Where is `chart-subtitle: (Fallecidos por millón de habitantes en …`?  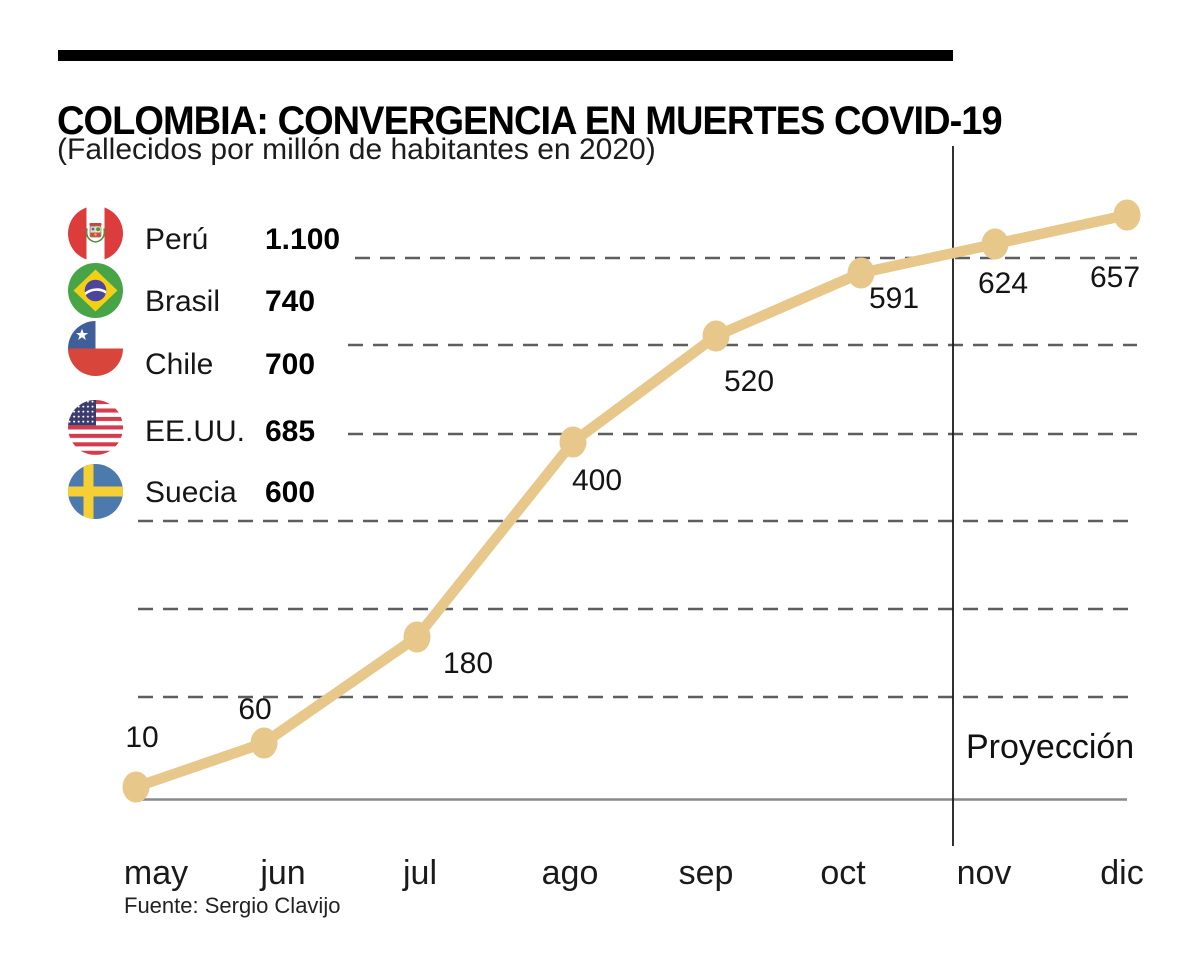 chart-subtitle: (Fallecidos por millón de habitantes en … is located at coordinates (356, 149).